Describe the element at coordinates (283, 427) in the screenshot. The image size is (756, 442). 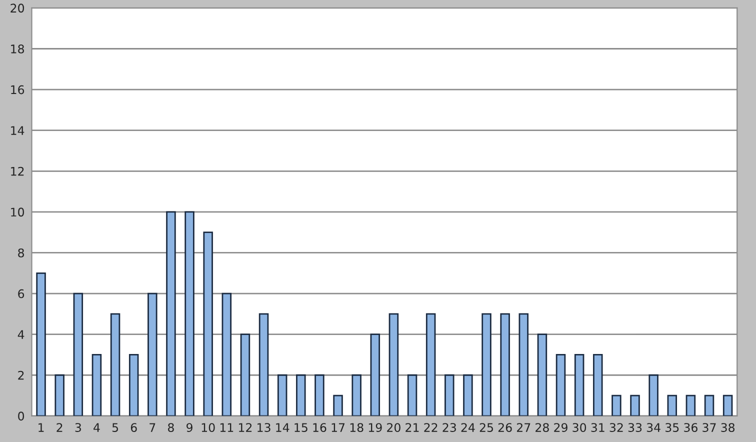
I see `x-tick-label: 14` at that location.